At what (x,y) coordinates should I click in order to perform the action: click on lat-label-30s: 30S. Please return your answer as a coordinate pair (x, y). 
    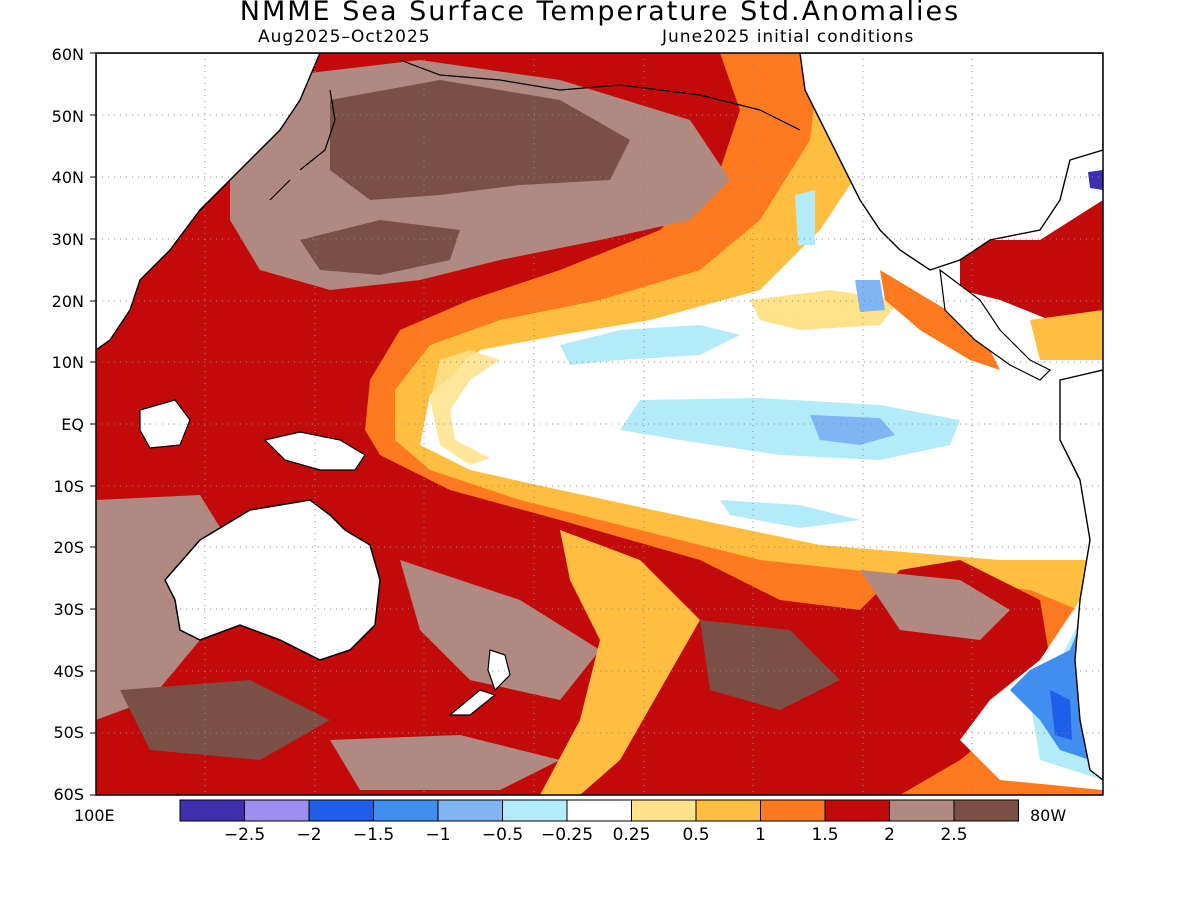
    Looking at the image, I should click on (68, 609).